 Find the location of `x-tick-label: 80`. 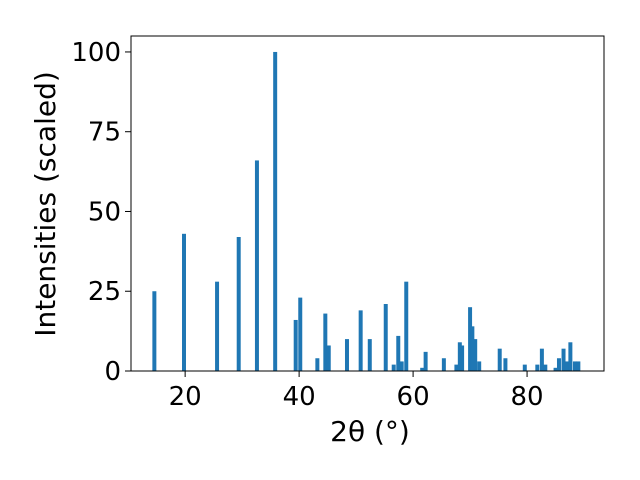

x-tick-label: 80 is located at coordinates (527, 397).